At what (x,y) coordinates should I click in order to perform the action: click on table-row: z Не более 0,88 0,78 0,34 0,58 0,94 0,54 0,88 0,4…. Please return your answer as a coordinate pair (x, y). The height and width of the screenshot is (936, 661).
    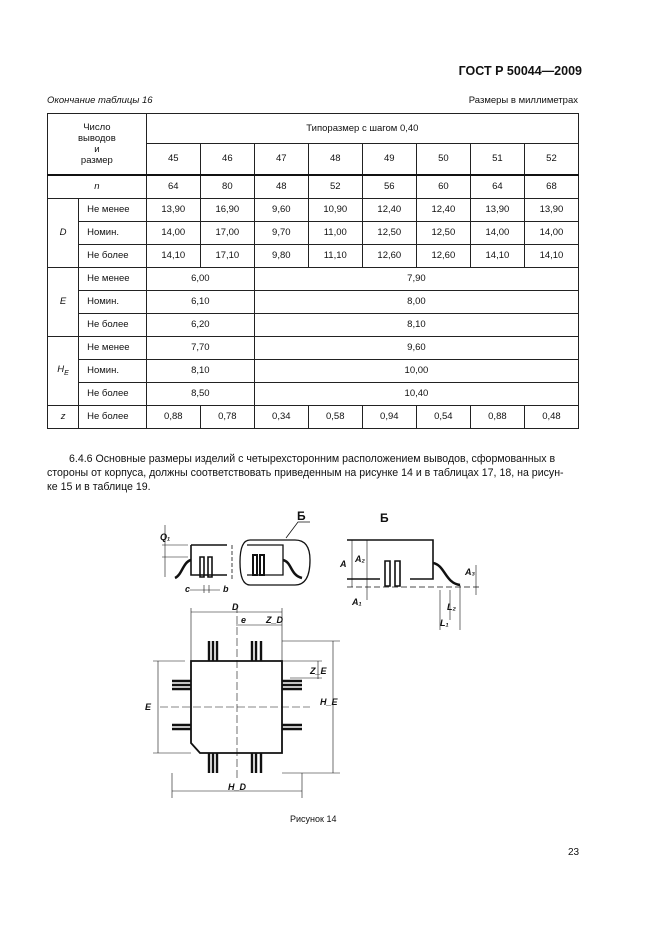
    Looking at the image, I should click on (313, 416).